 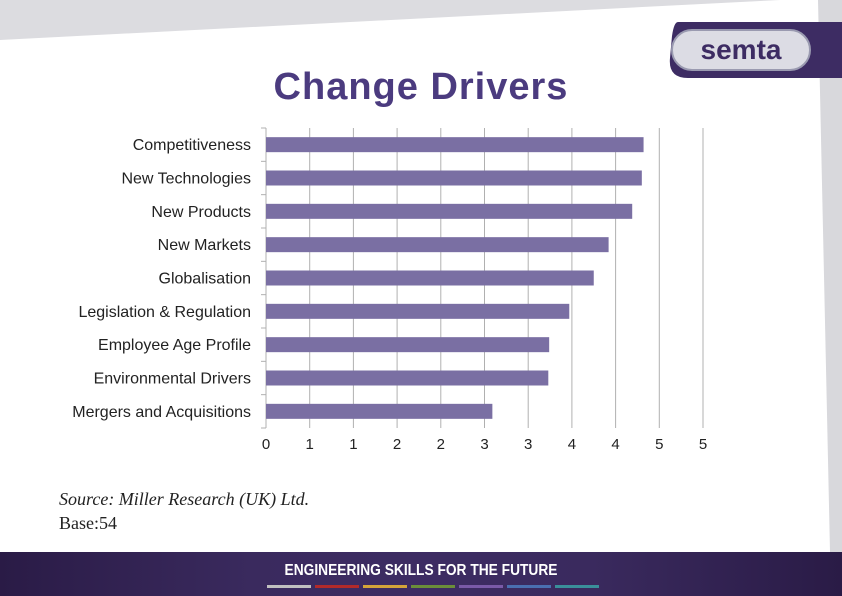 I want to click on source-line: Source: Miller Research (UK) Ltd., so click(x=184, y=499).